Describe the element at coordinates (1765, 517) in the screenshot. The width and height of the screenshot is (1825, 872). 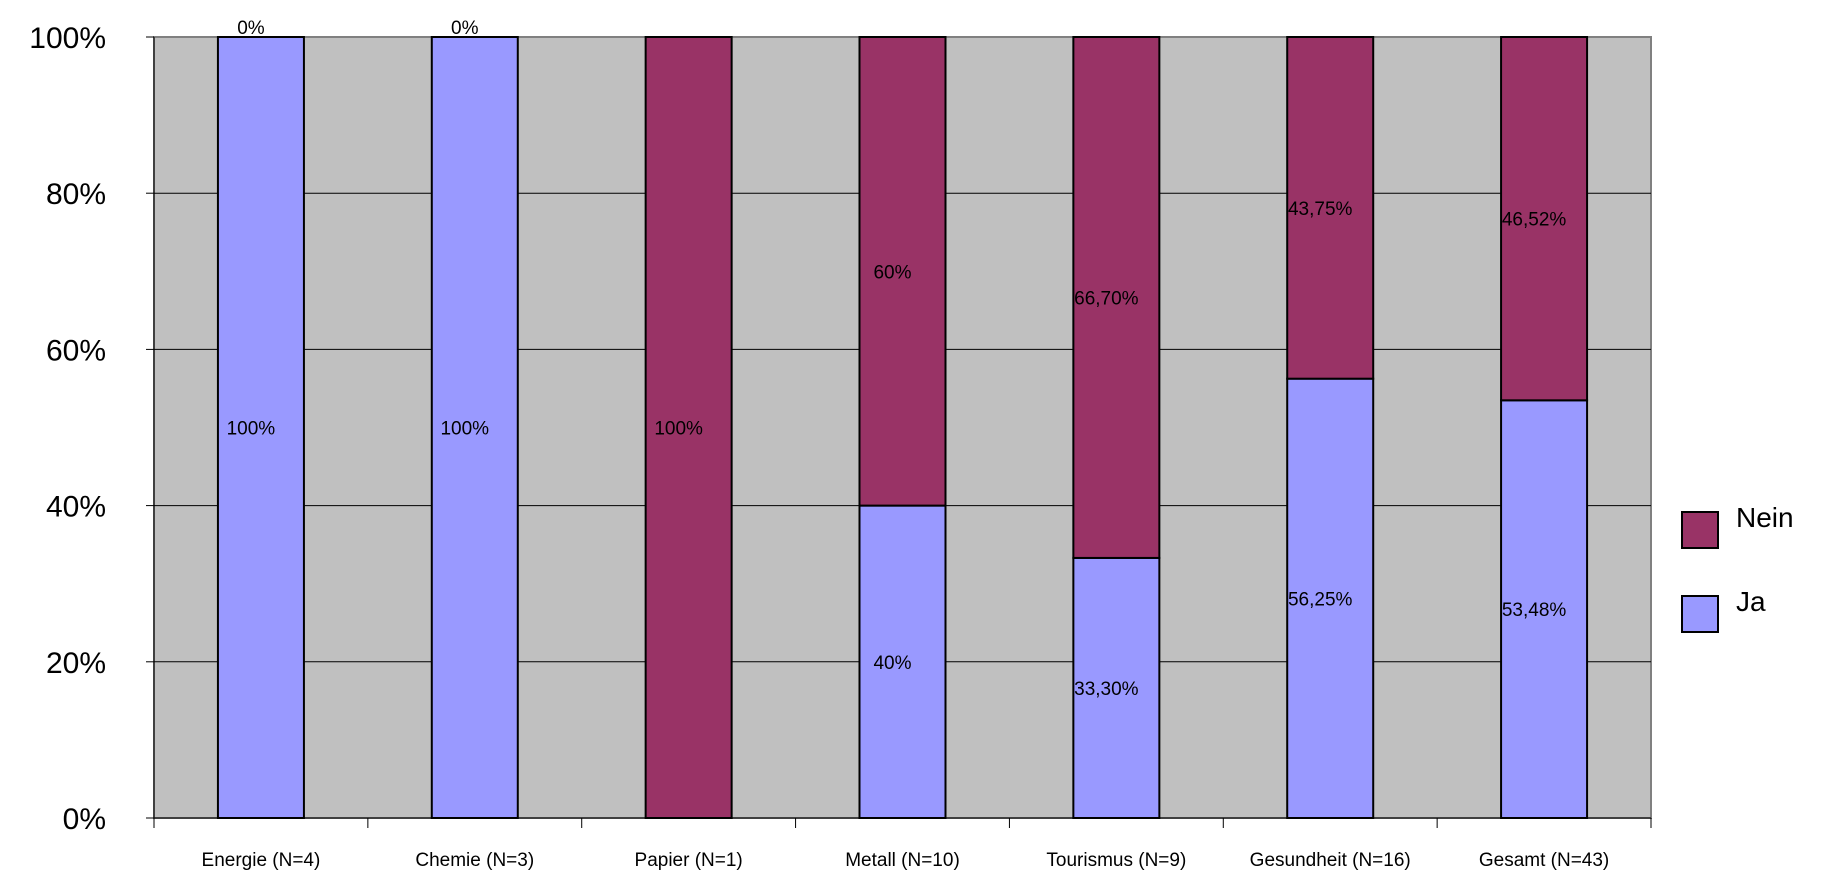
I see `legend-label-nein: Nein` at that location.